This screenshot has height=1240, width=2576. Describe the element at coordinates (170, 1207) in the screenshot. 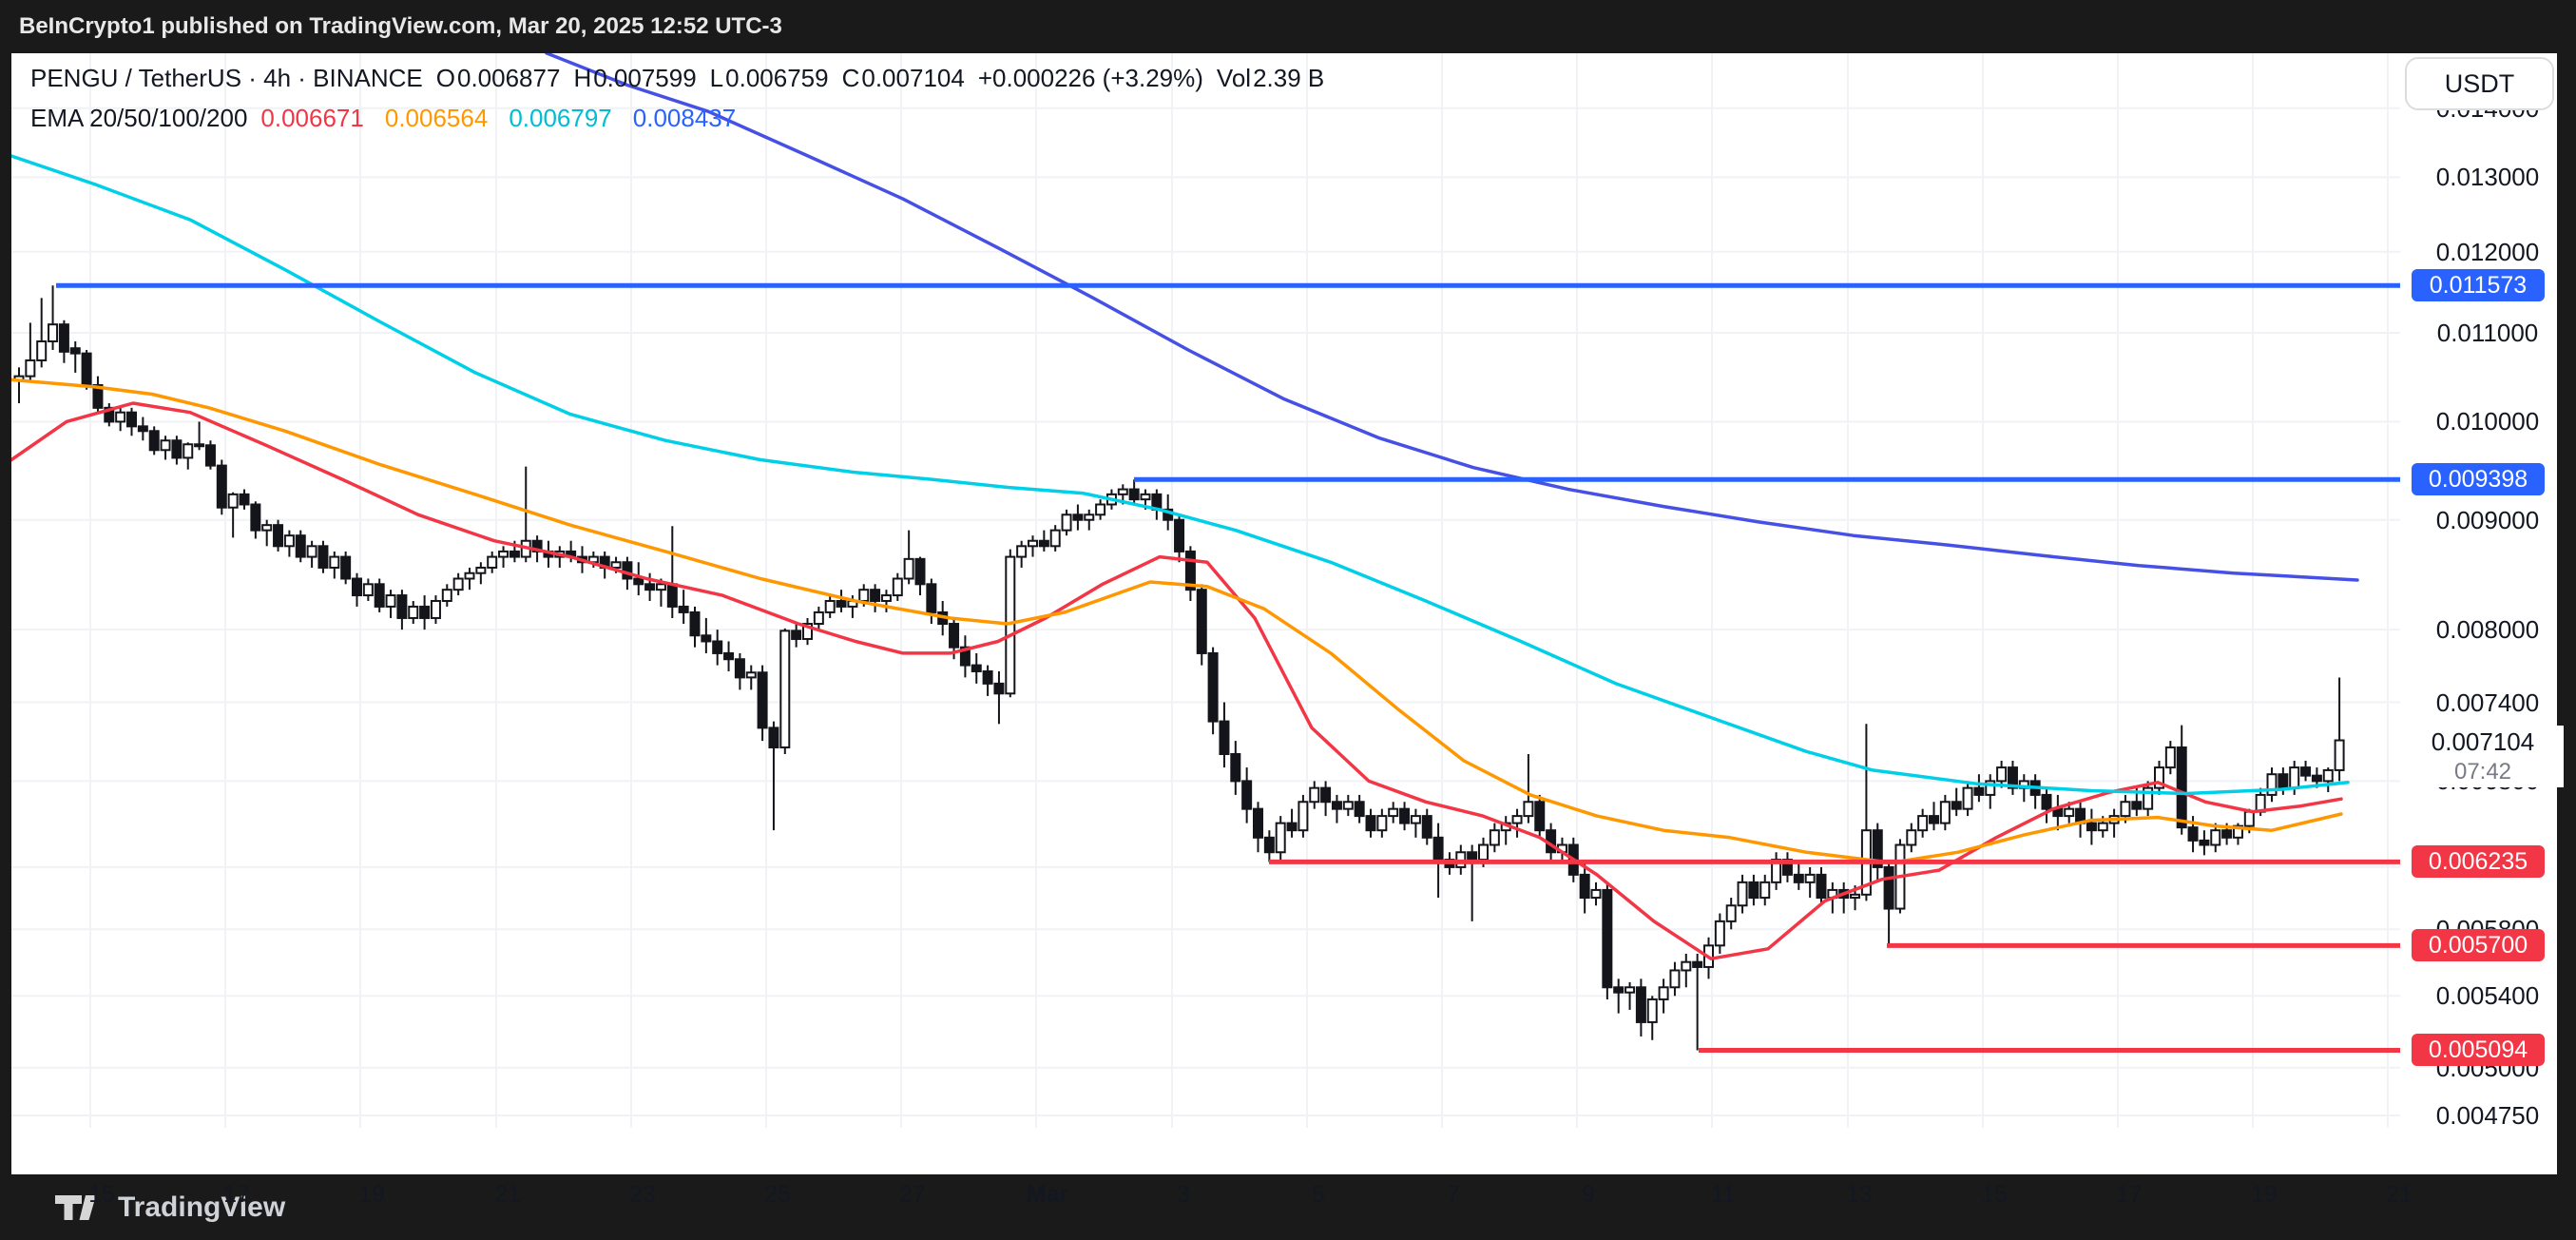

I see `tradingview-brand: TradingView` at that location.